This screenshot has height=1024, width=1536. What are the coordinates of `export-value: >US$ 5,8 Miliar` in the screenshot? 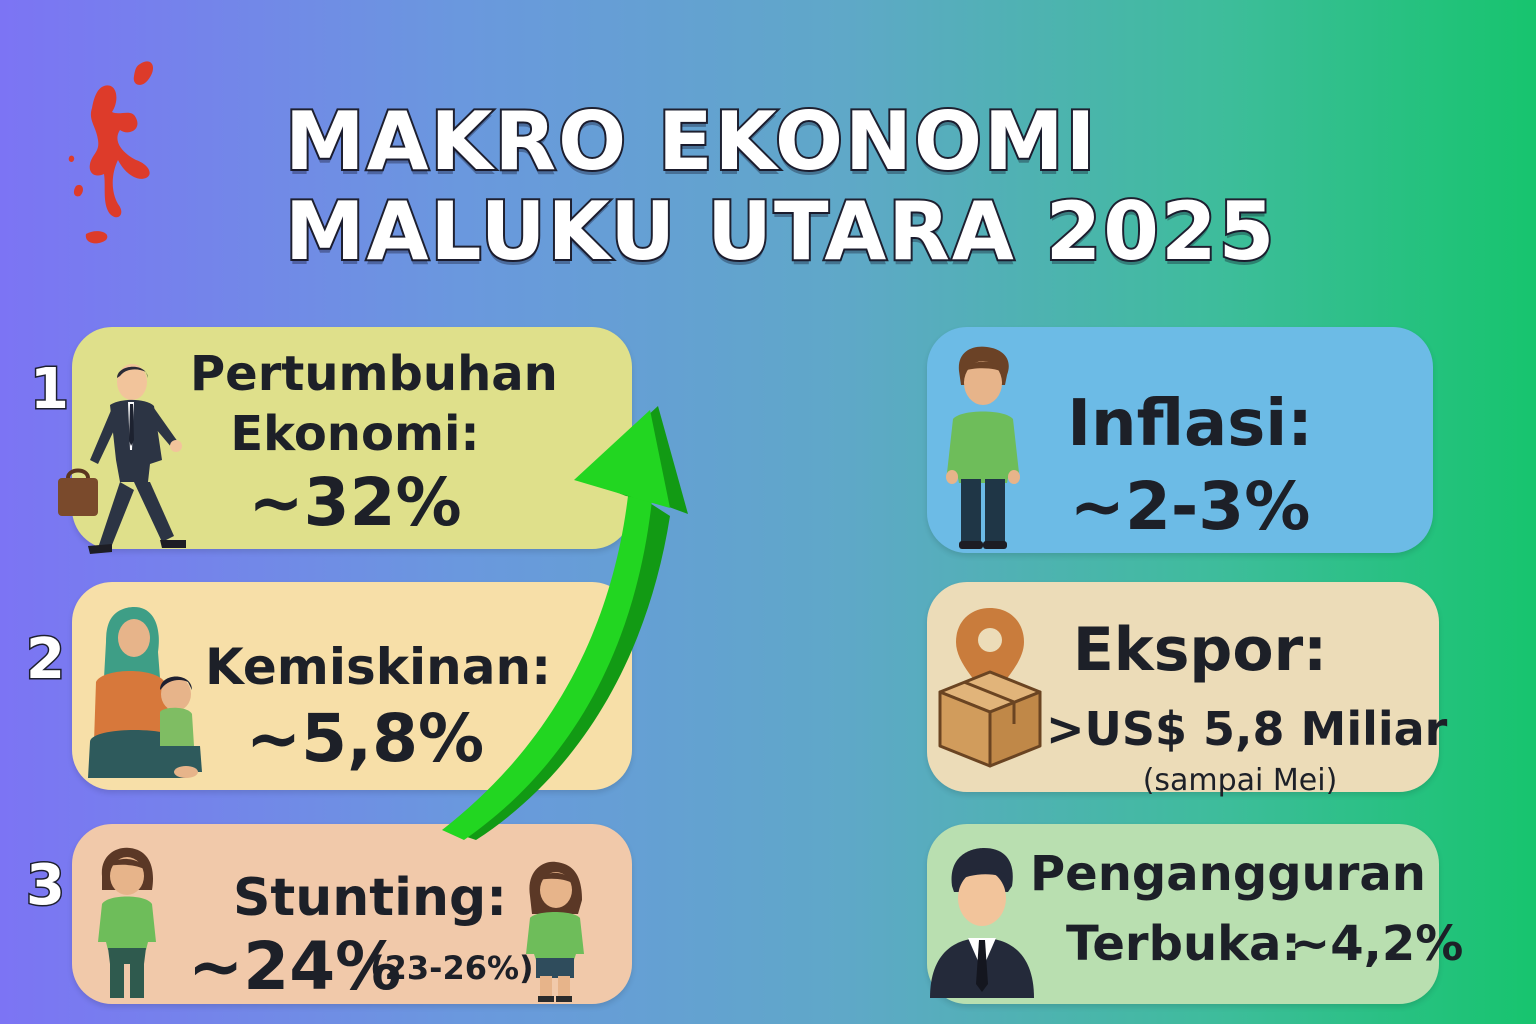 It's located at (1247, 729).